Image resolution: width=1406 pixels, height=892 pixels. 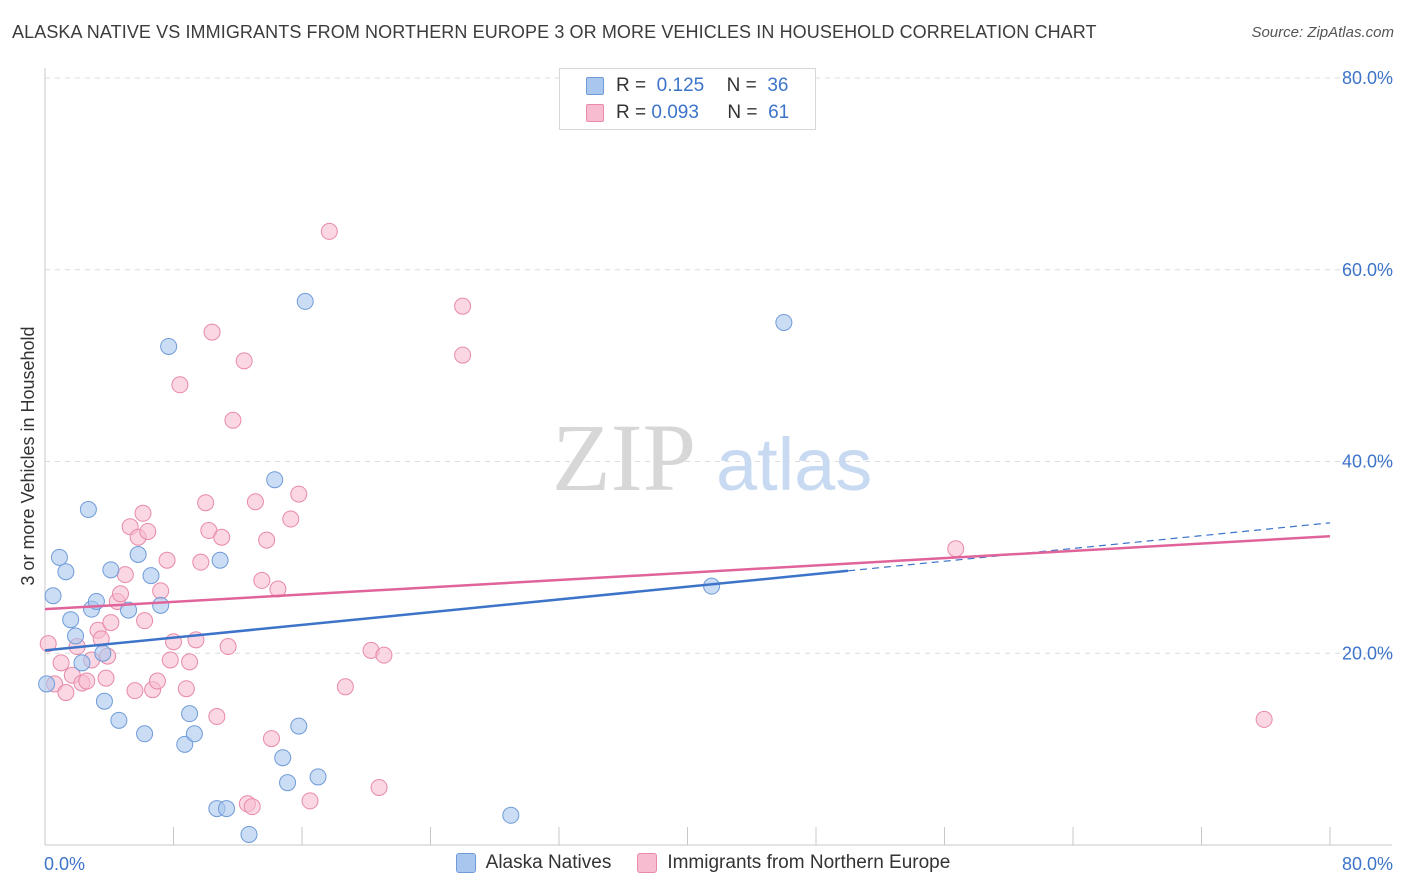 What do you see at coordinates (779, 112) in the screenshot?
I see `legend-n-value: 61` at bounding box center [779, 112].